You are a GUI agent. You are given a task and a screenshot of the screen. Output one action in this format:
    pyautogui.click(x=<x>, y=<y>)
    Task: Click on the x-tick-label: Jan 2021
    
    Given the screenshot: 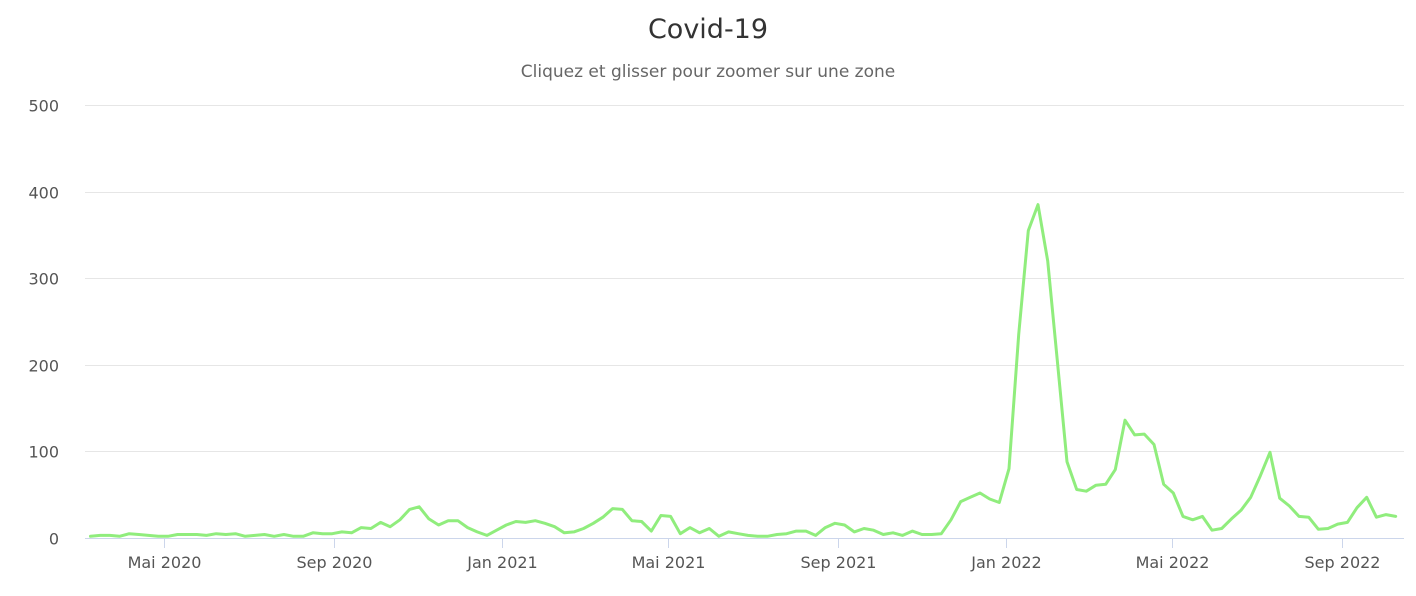 What is the action you would take?
    pyautogui.click(x=501, y=562)
    